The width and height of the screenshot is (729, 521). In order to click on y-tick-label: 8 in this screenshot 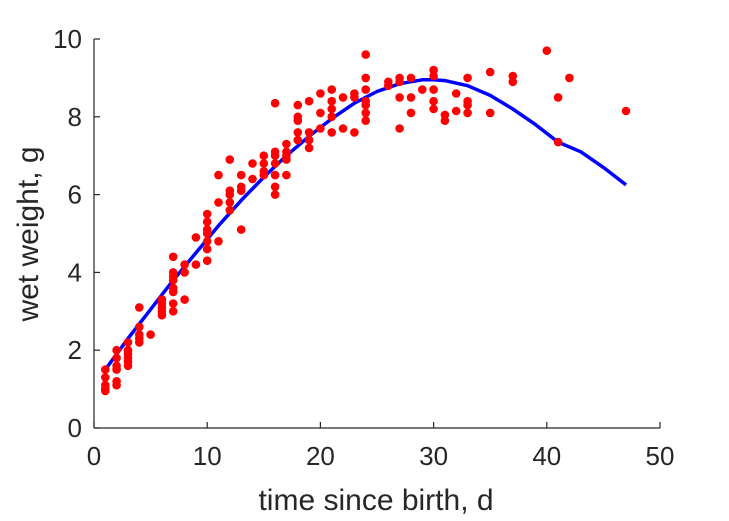, I will do `click(75, 117)`.